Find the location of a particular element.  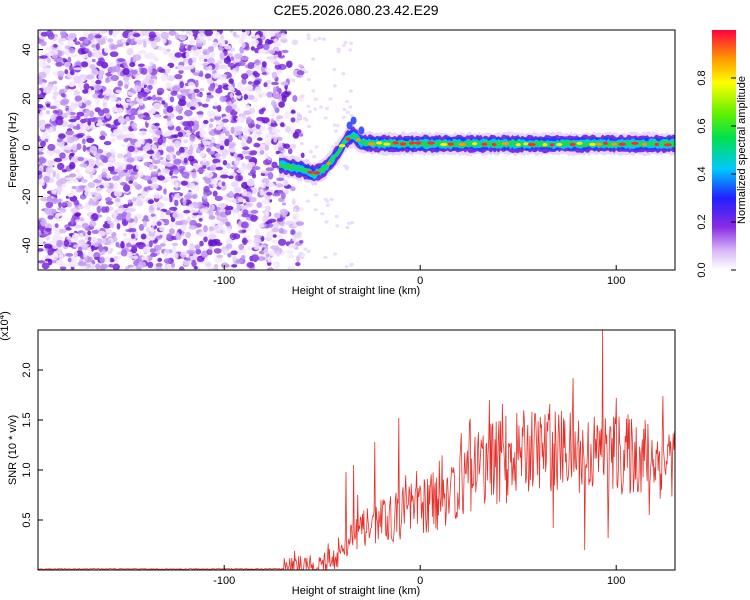

y-tick-label: -40 is located at coordinates (27, 246).